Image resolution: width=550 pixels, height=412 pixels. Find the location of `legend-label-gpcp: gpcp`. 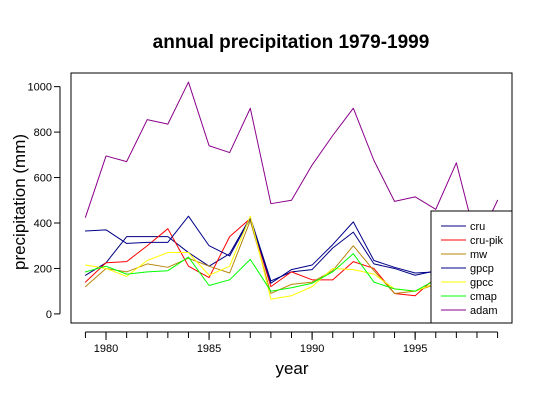

legend-label-gpcp: gpcp is located at coordinates (482, 269).